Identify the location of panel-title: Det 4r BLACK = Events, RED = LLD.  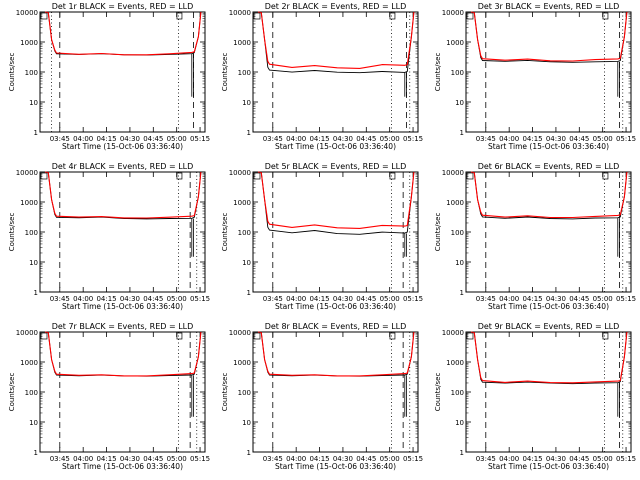
(123, 166).